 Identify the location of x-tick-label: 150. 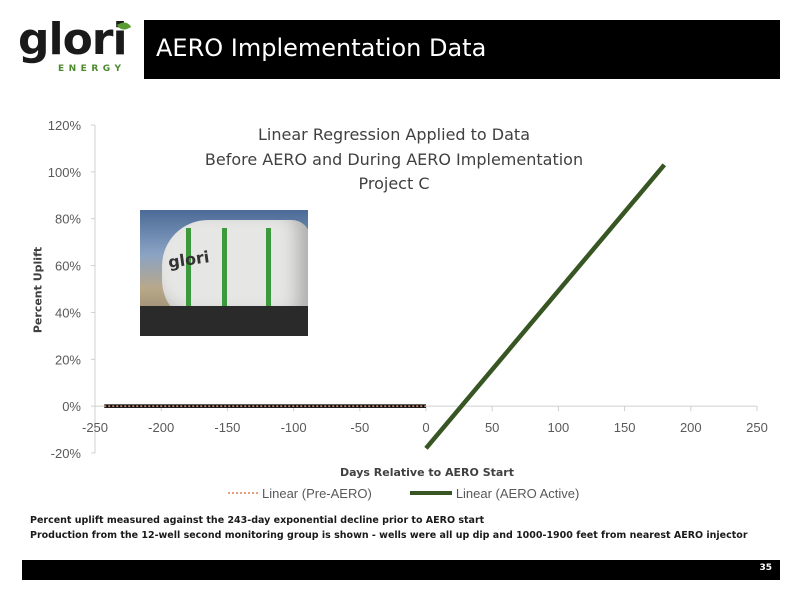
(625, 427).